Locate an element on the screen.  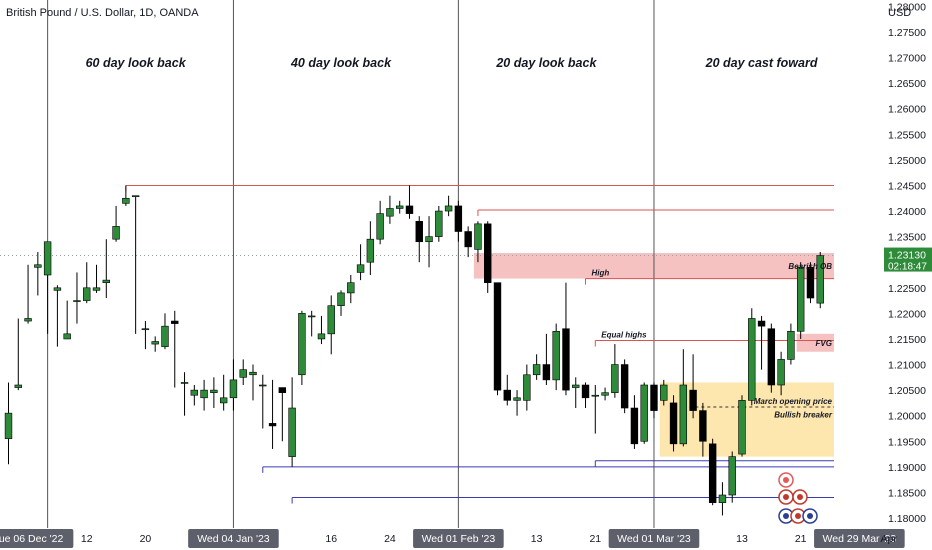
price-tick-label: 1.27500 is located at coordinates (907, 33).